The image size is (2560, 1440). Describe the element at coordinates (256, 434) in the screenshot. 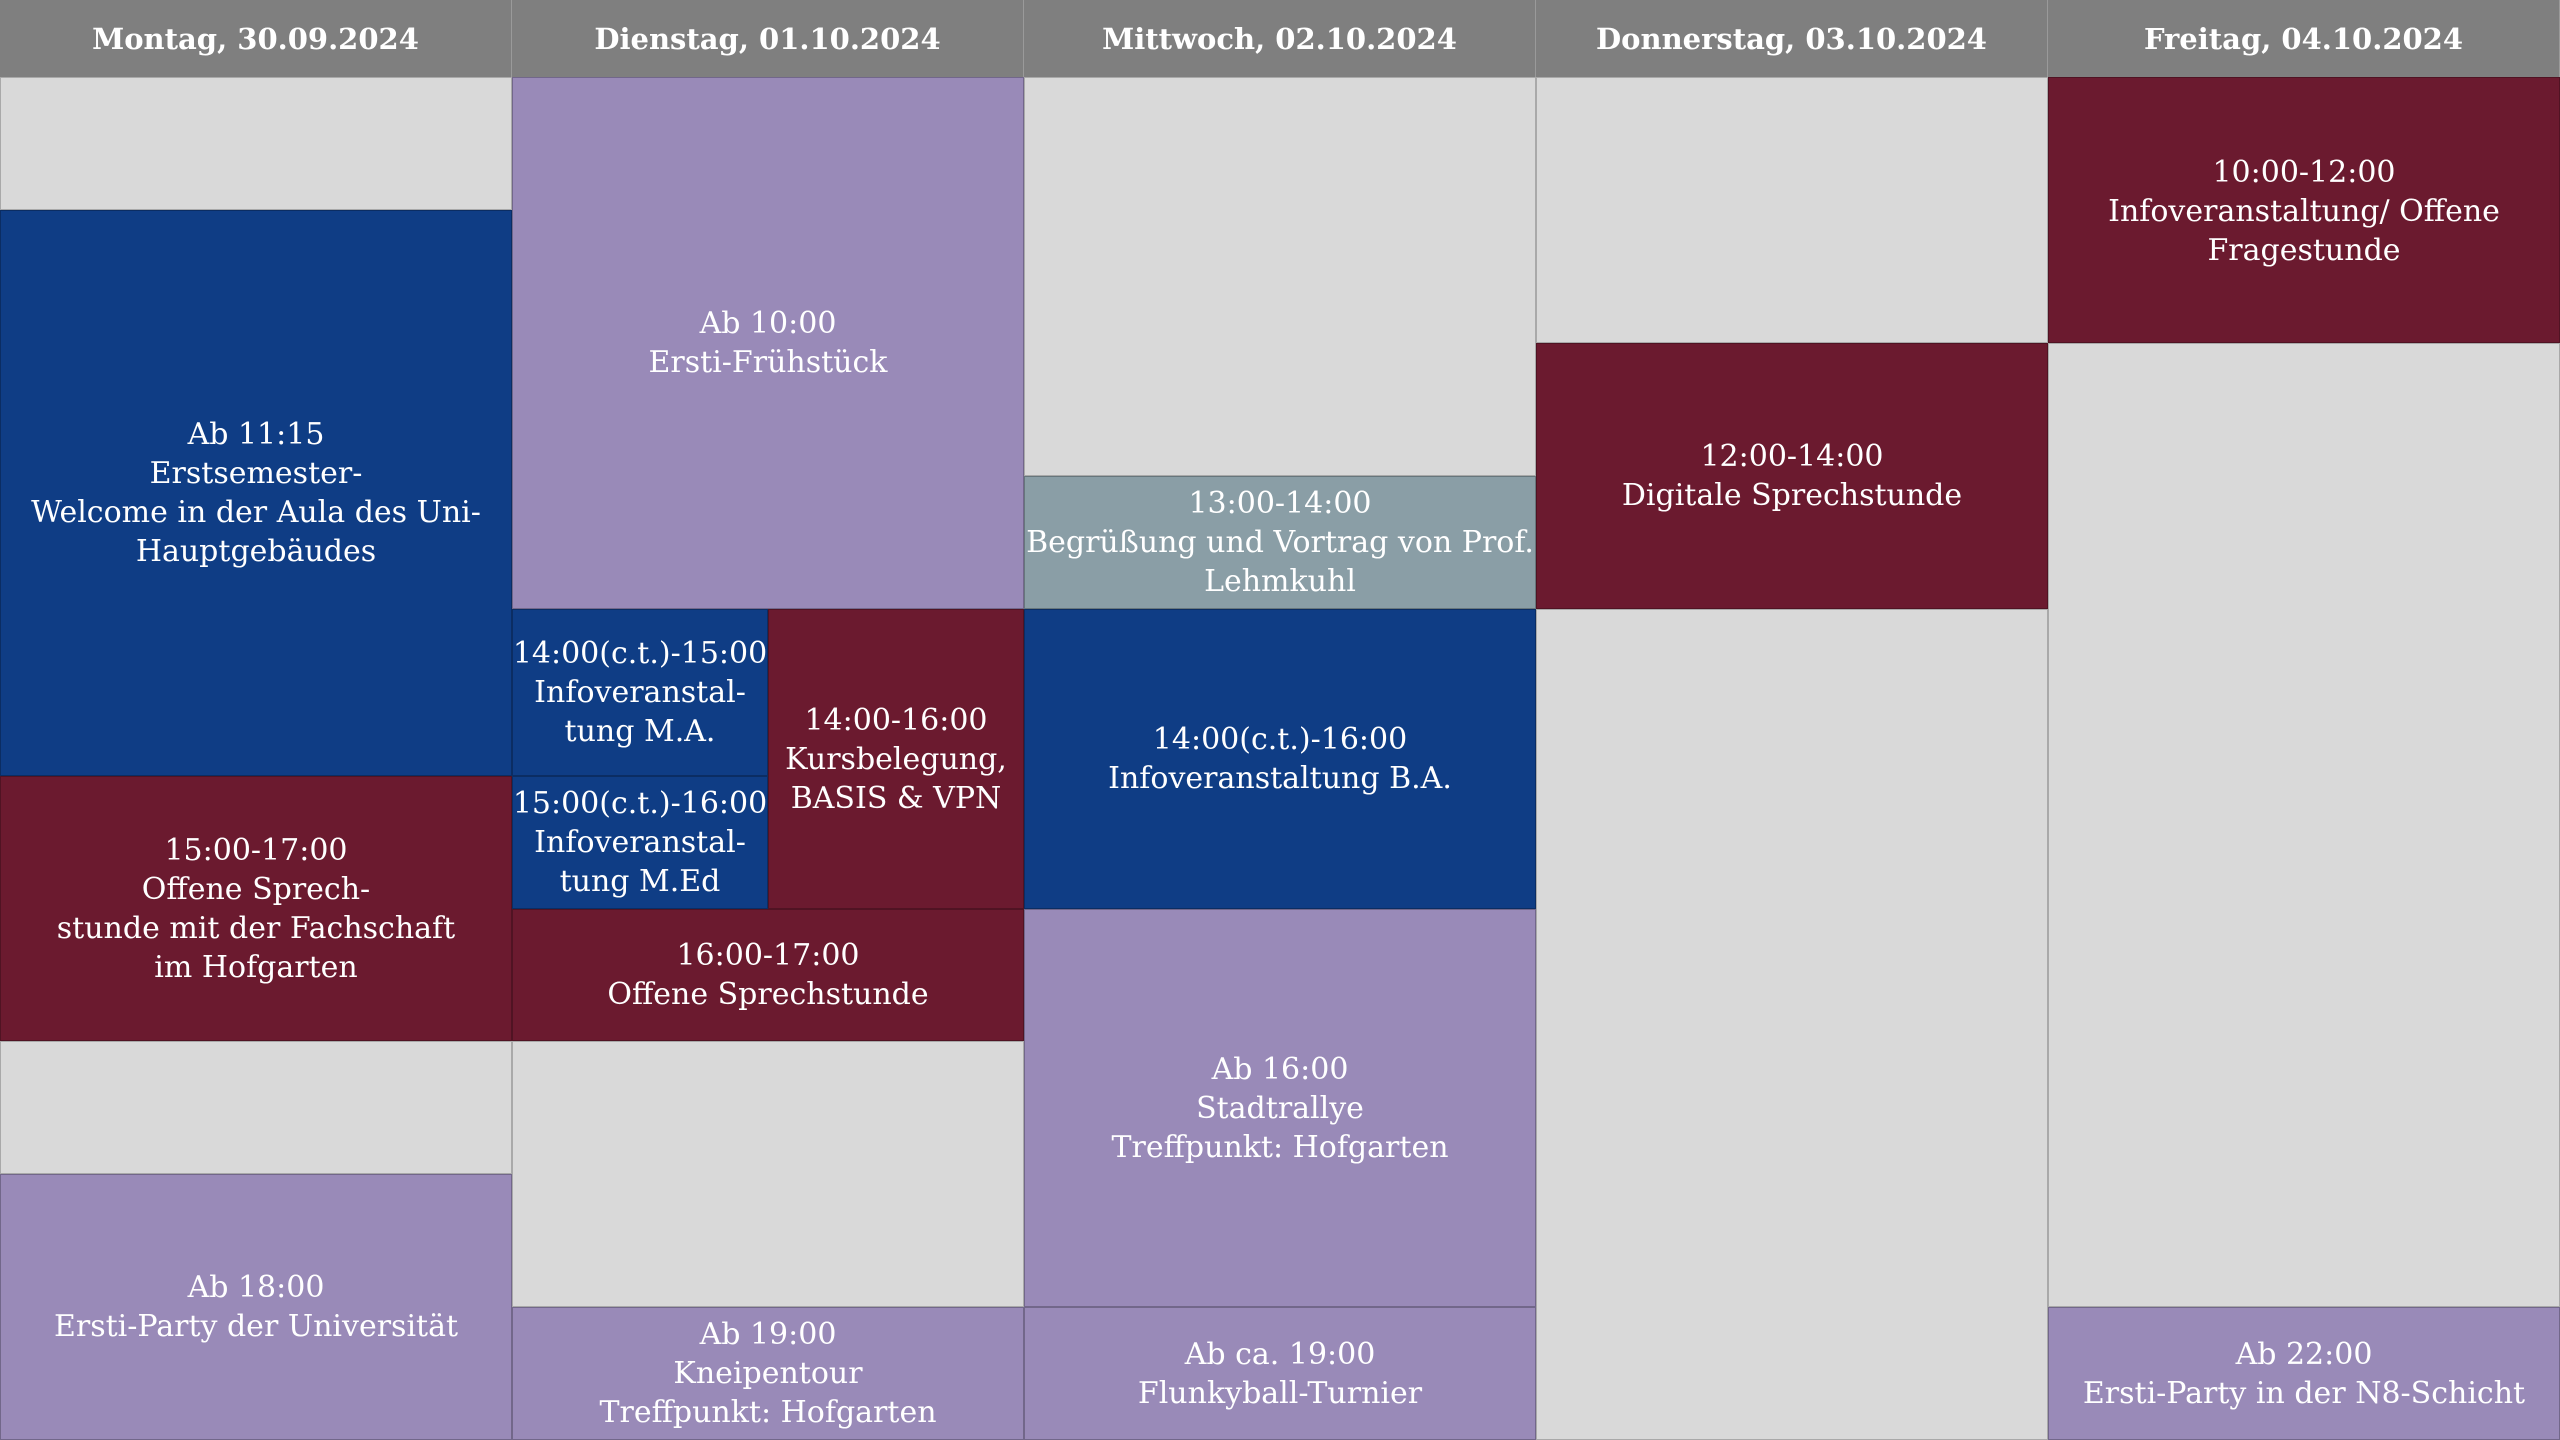

I see `event-time: Ab 11:15` at that location.